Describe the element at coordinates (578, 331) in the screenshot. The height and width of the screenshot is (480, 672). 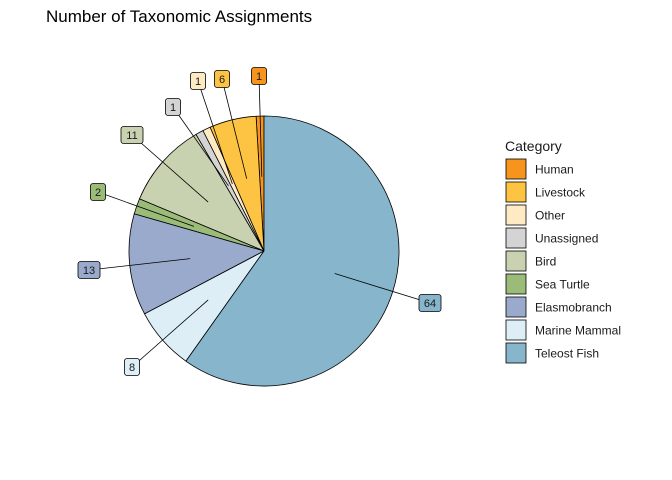
I see `legend-label-marine-mammal: Marine Mammal` at that location.